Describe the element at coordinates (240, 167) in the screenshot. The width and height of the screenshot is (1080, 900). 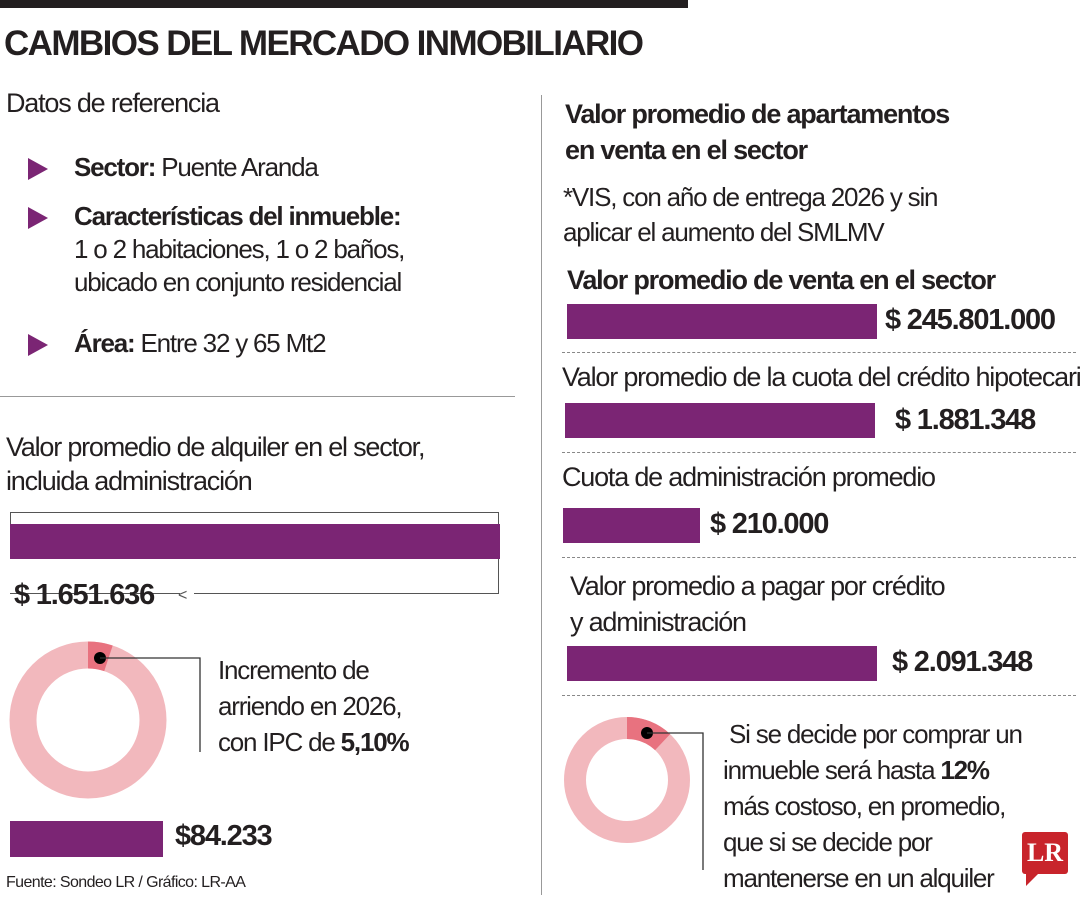
I see `value: Puente Aranda` at that location.